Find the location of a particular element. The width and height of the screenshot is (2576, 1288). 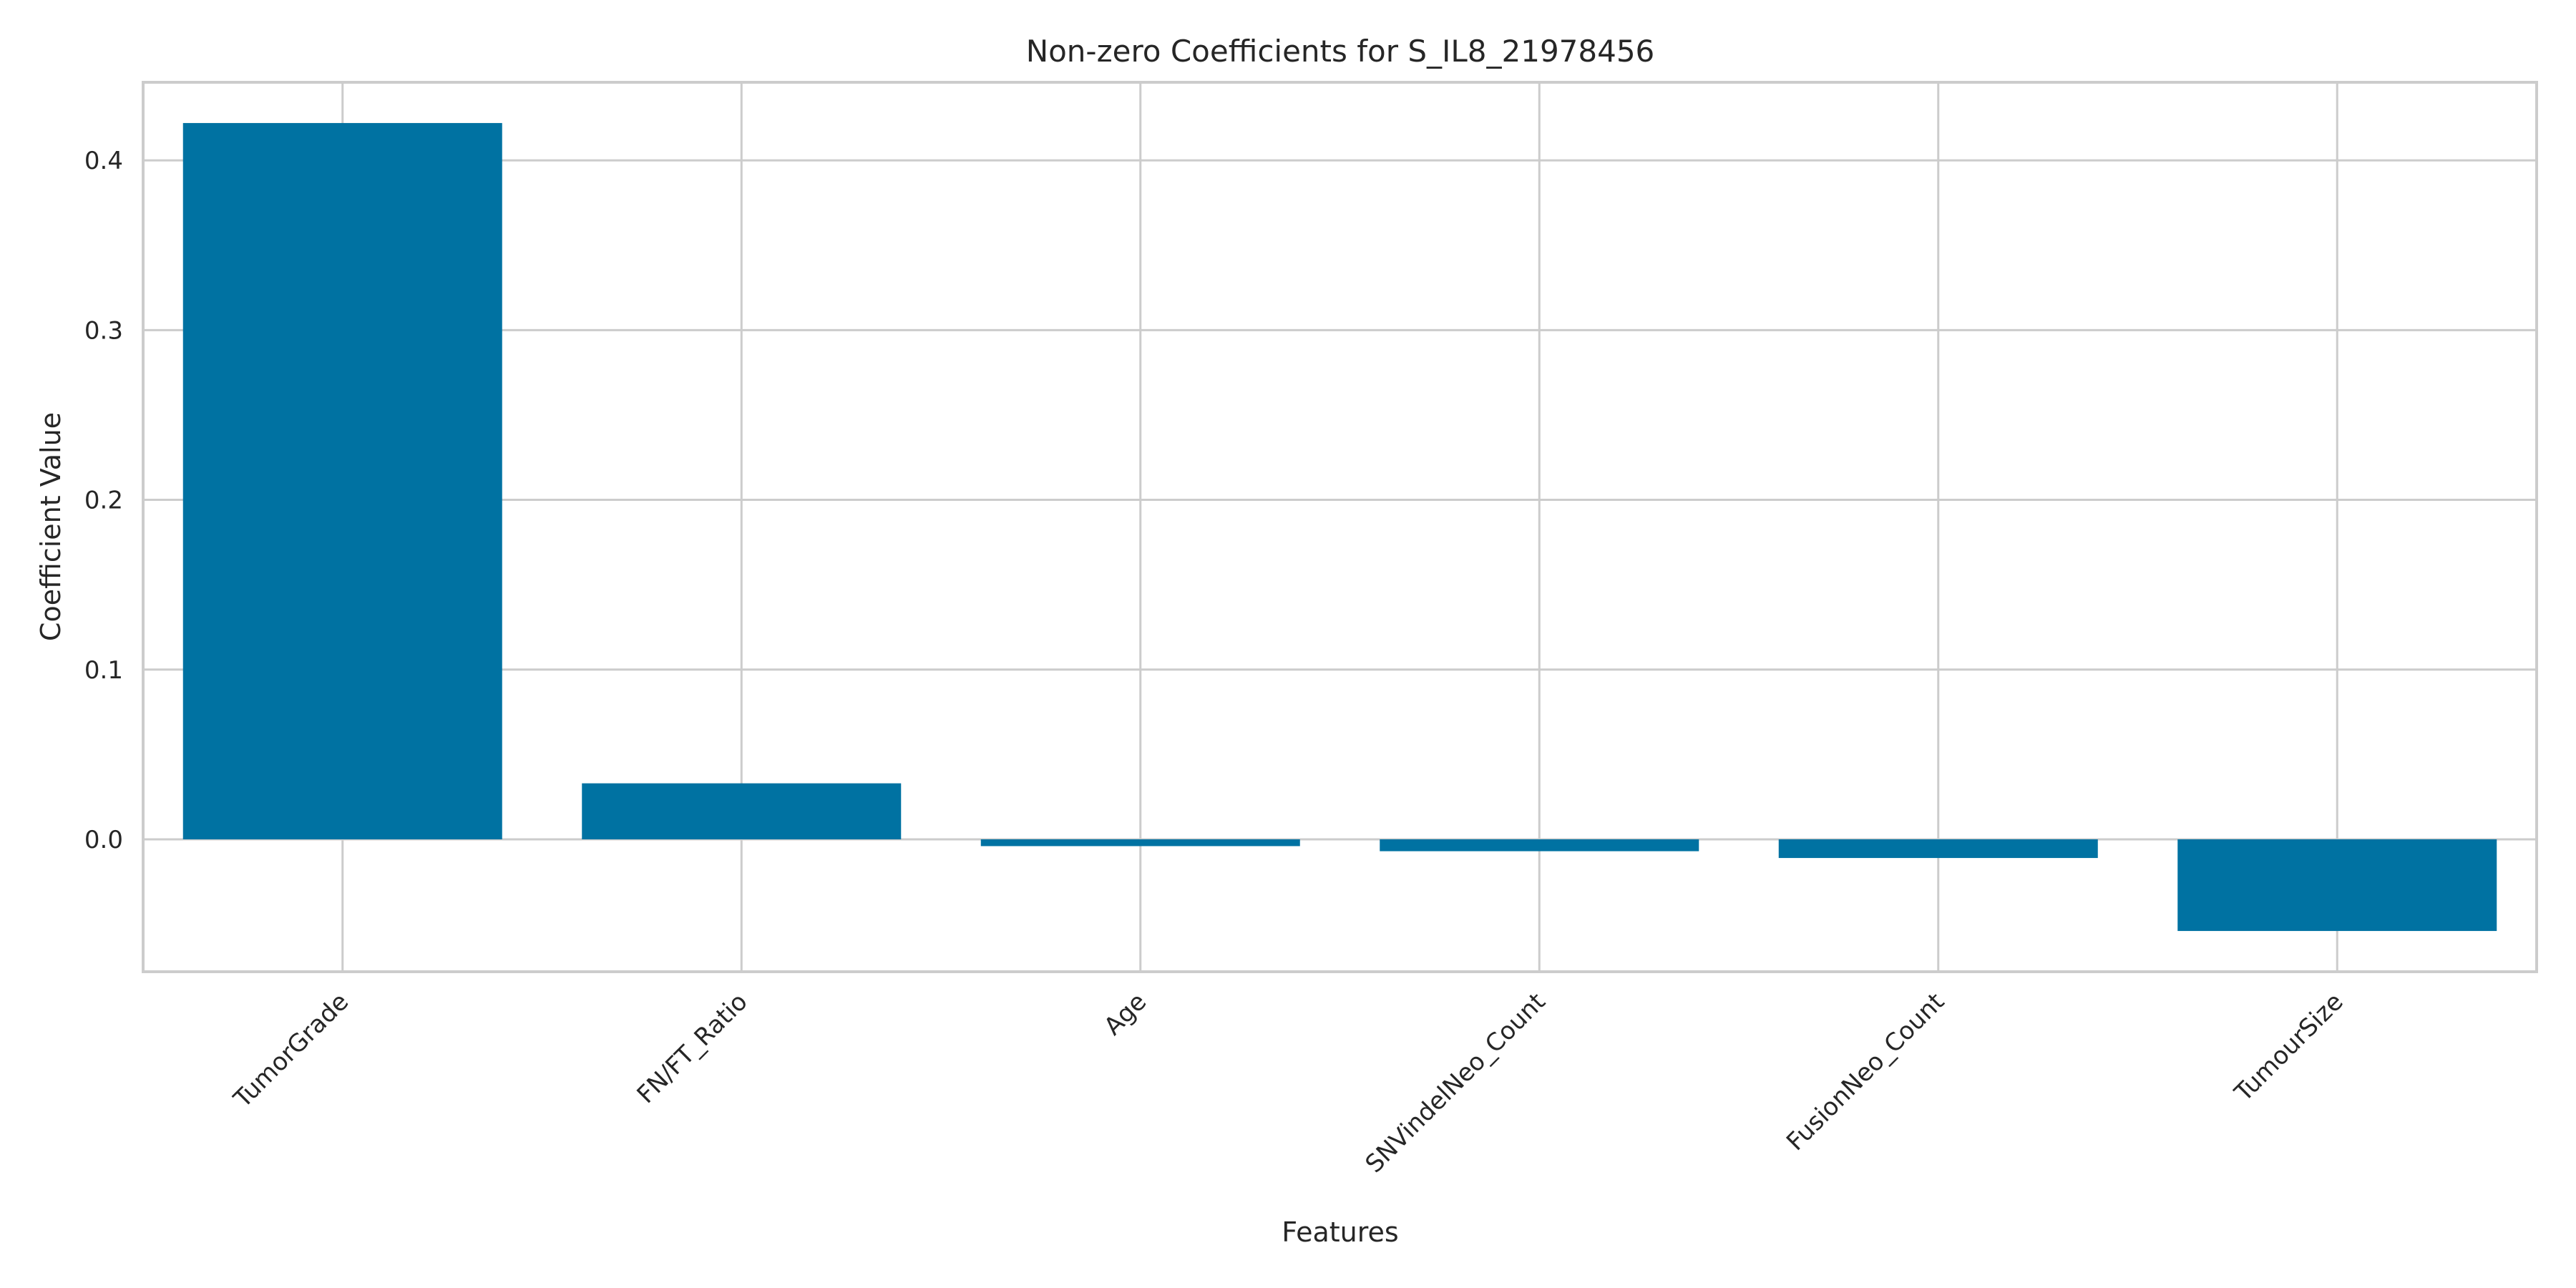

chart-title: Non-zero Coefficients for S_IL8_21978456 is located at coordinates (1340, 51).